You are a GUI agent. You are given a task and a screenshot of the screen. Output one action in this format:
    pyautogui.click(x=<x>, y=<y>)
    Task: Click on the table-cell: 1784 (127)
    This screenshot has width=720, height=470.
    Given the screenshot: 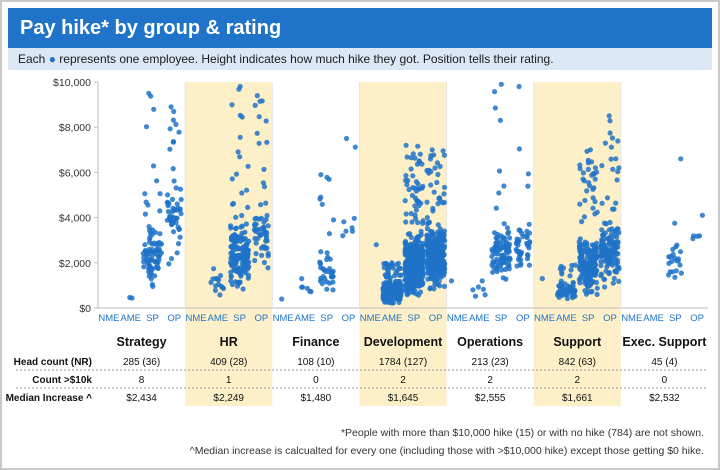 What is the action you would take?
    pyautogui.click(x=403, y=362)
    